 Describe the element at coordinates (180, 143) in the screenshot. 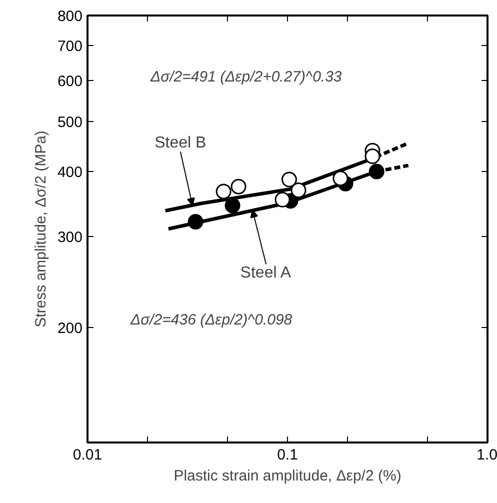

I see `annotation: Steel B` at that location.